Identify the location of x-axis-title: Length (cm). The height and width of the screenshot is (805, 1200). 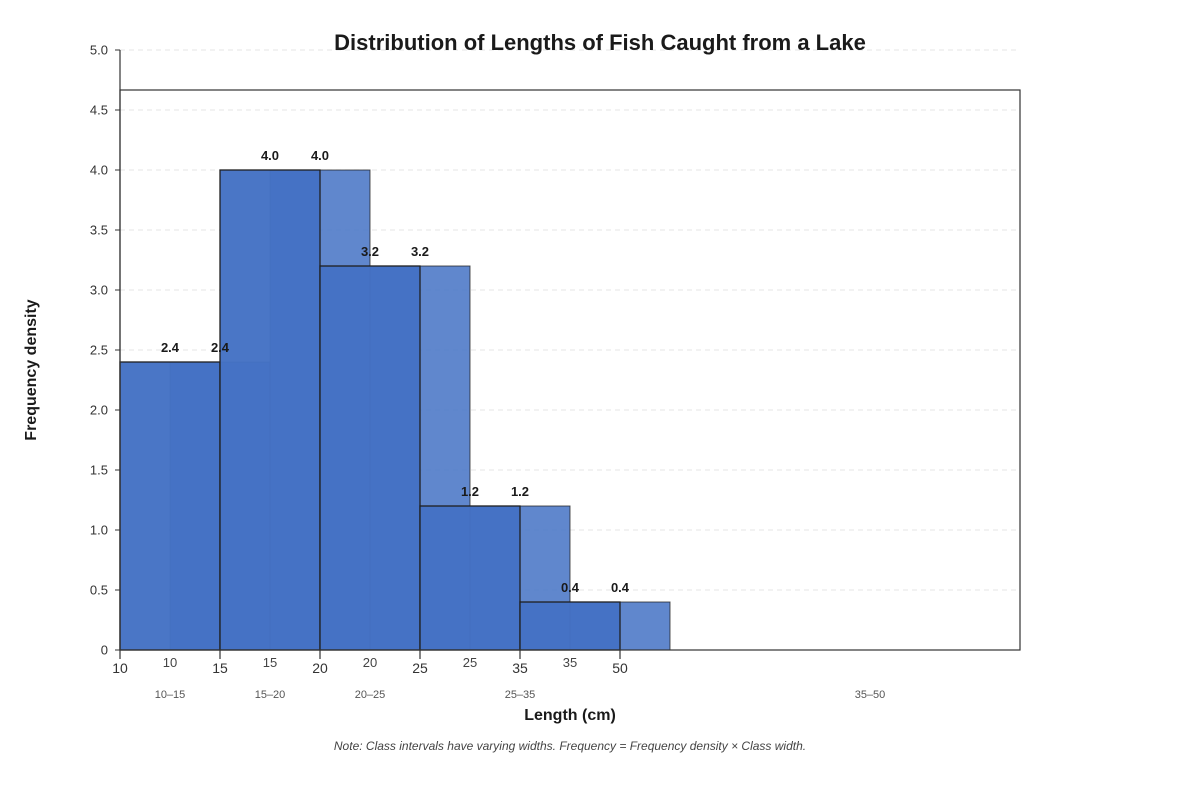
(570, 715).